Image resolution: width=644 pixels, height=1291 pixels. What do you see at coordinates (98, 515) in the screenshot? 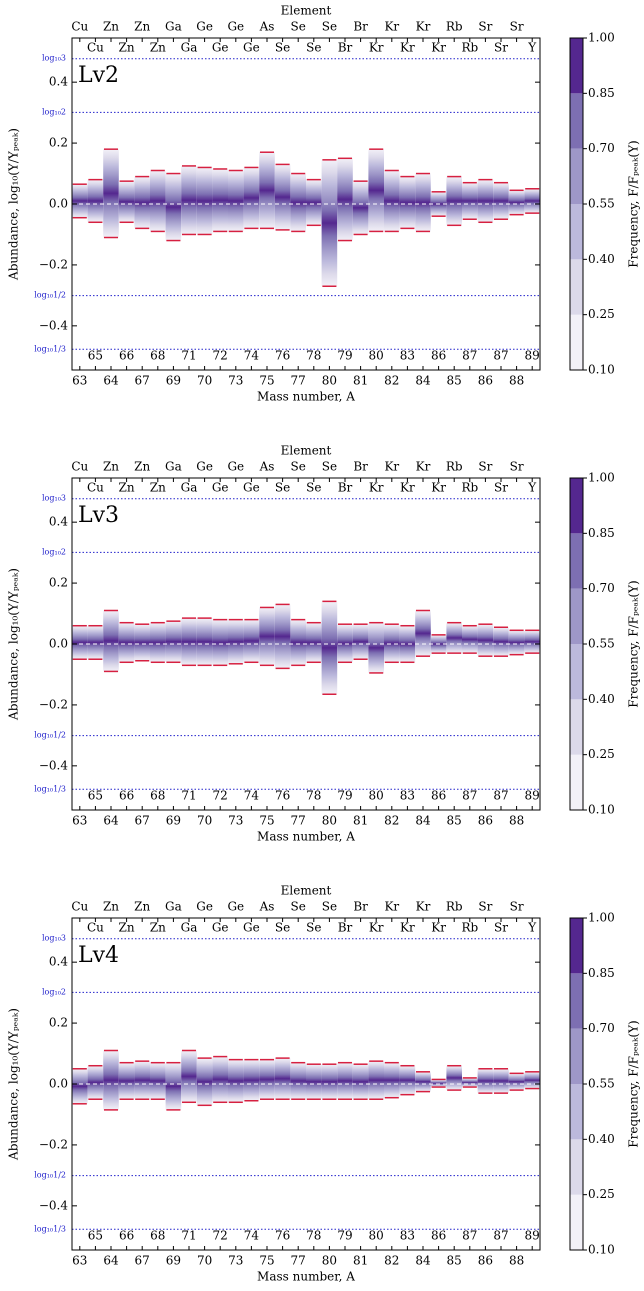
I see `panel-label: Lv3` at bounding box center [98, 515].